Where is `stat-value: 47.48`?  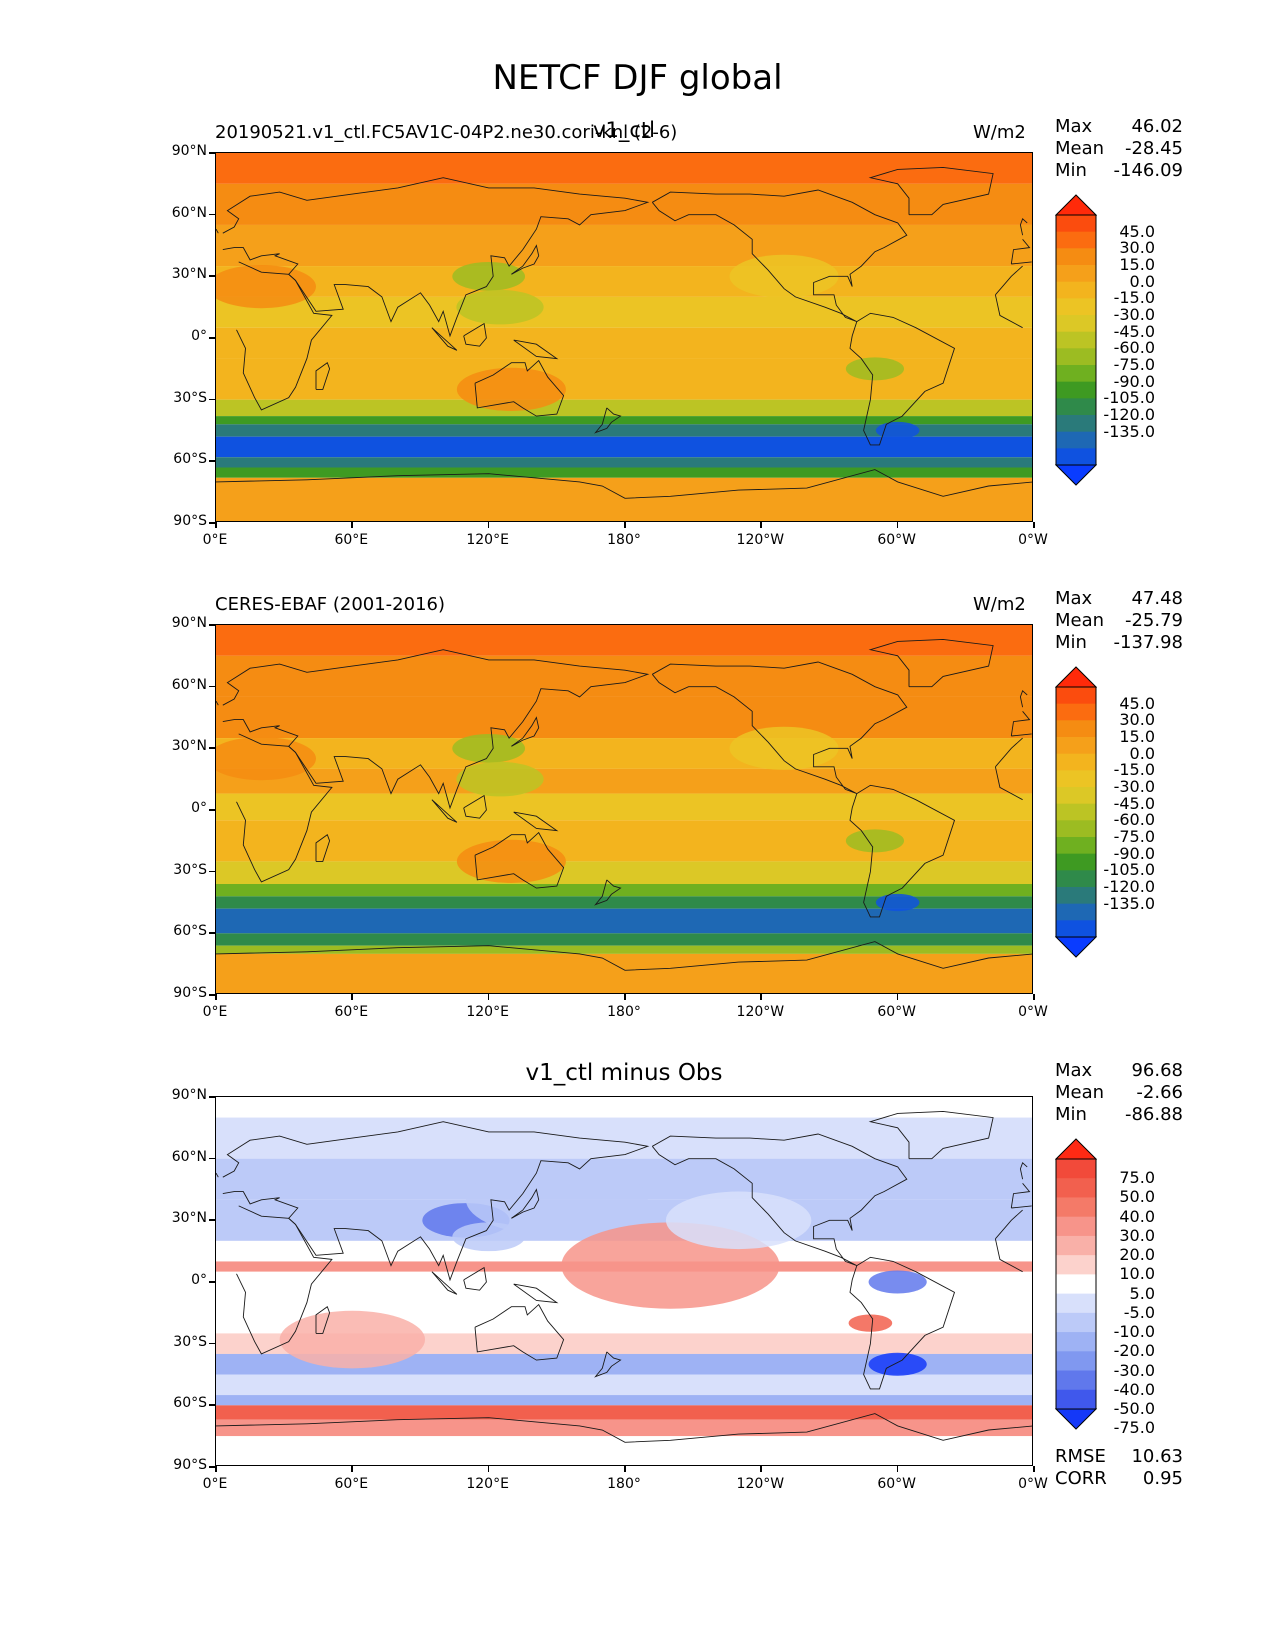
stat-value: 47.48 is located at coordinates (1157, 598).